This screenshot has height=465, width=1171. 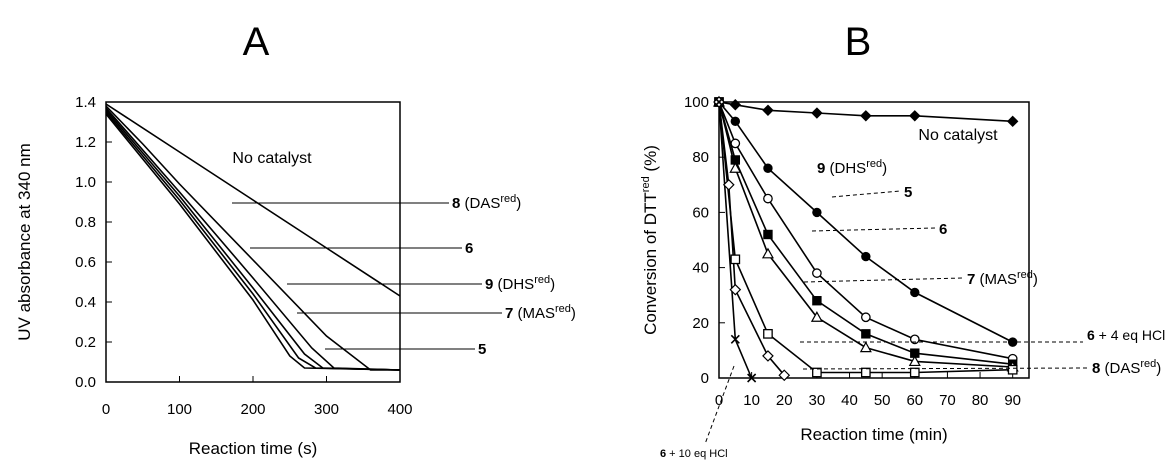 I want to click on chart-b-y-axis-title-sup: red, so click(x=646, y=184).